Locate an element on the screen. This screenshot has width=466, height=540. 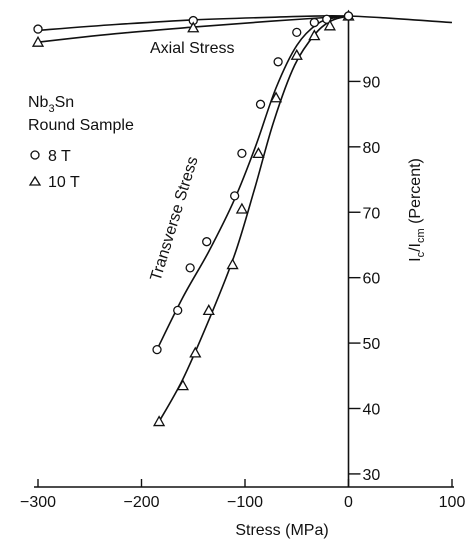
x-tick-label: −100 is located at coordinates (245, 502).